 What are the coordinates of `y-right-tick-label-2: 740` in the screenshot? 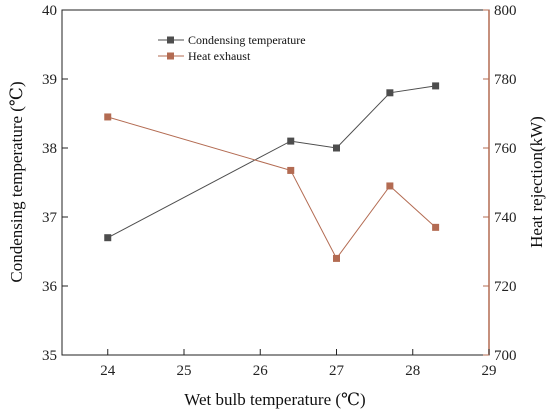 It's located at (505, 218).